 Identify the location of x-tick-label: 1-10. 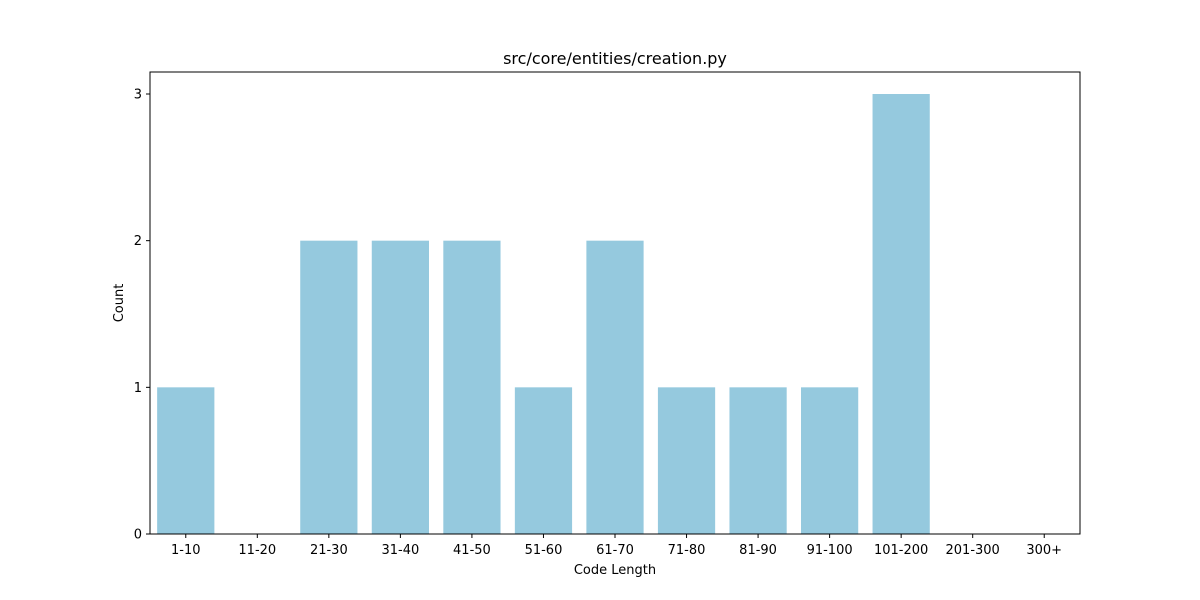
(186, 550).